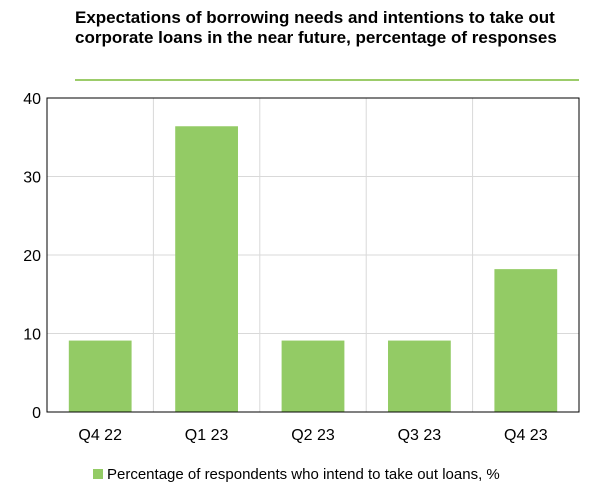 This screenshot has width=594, height=486. Describe the element at coordinates (32, 256) in the screenshot. I see `y-tick-label: 20` at that location.